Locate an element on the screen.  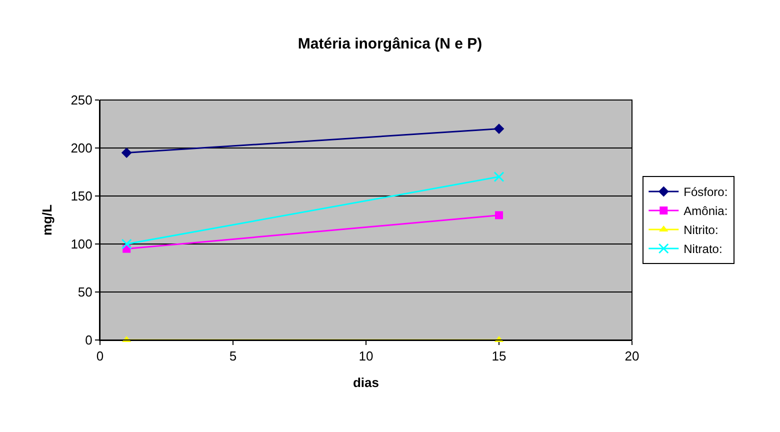
y-tick-label: 250 is located at coordinates (81, 100).